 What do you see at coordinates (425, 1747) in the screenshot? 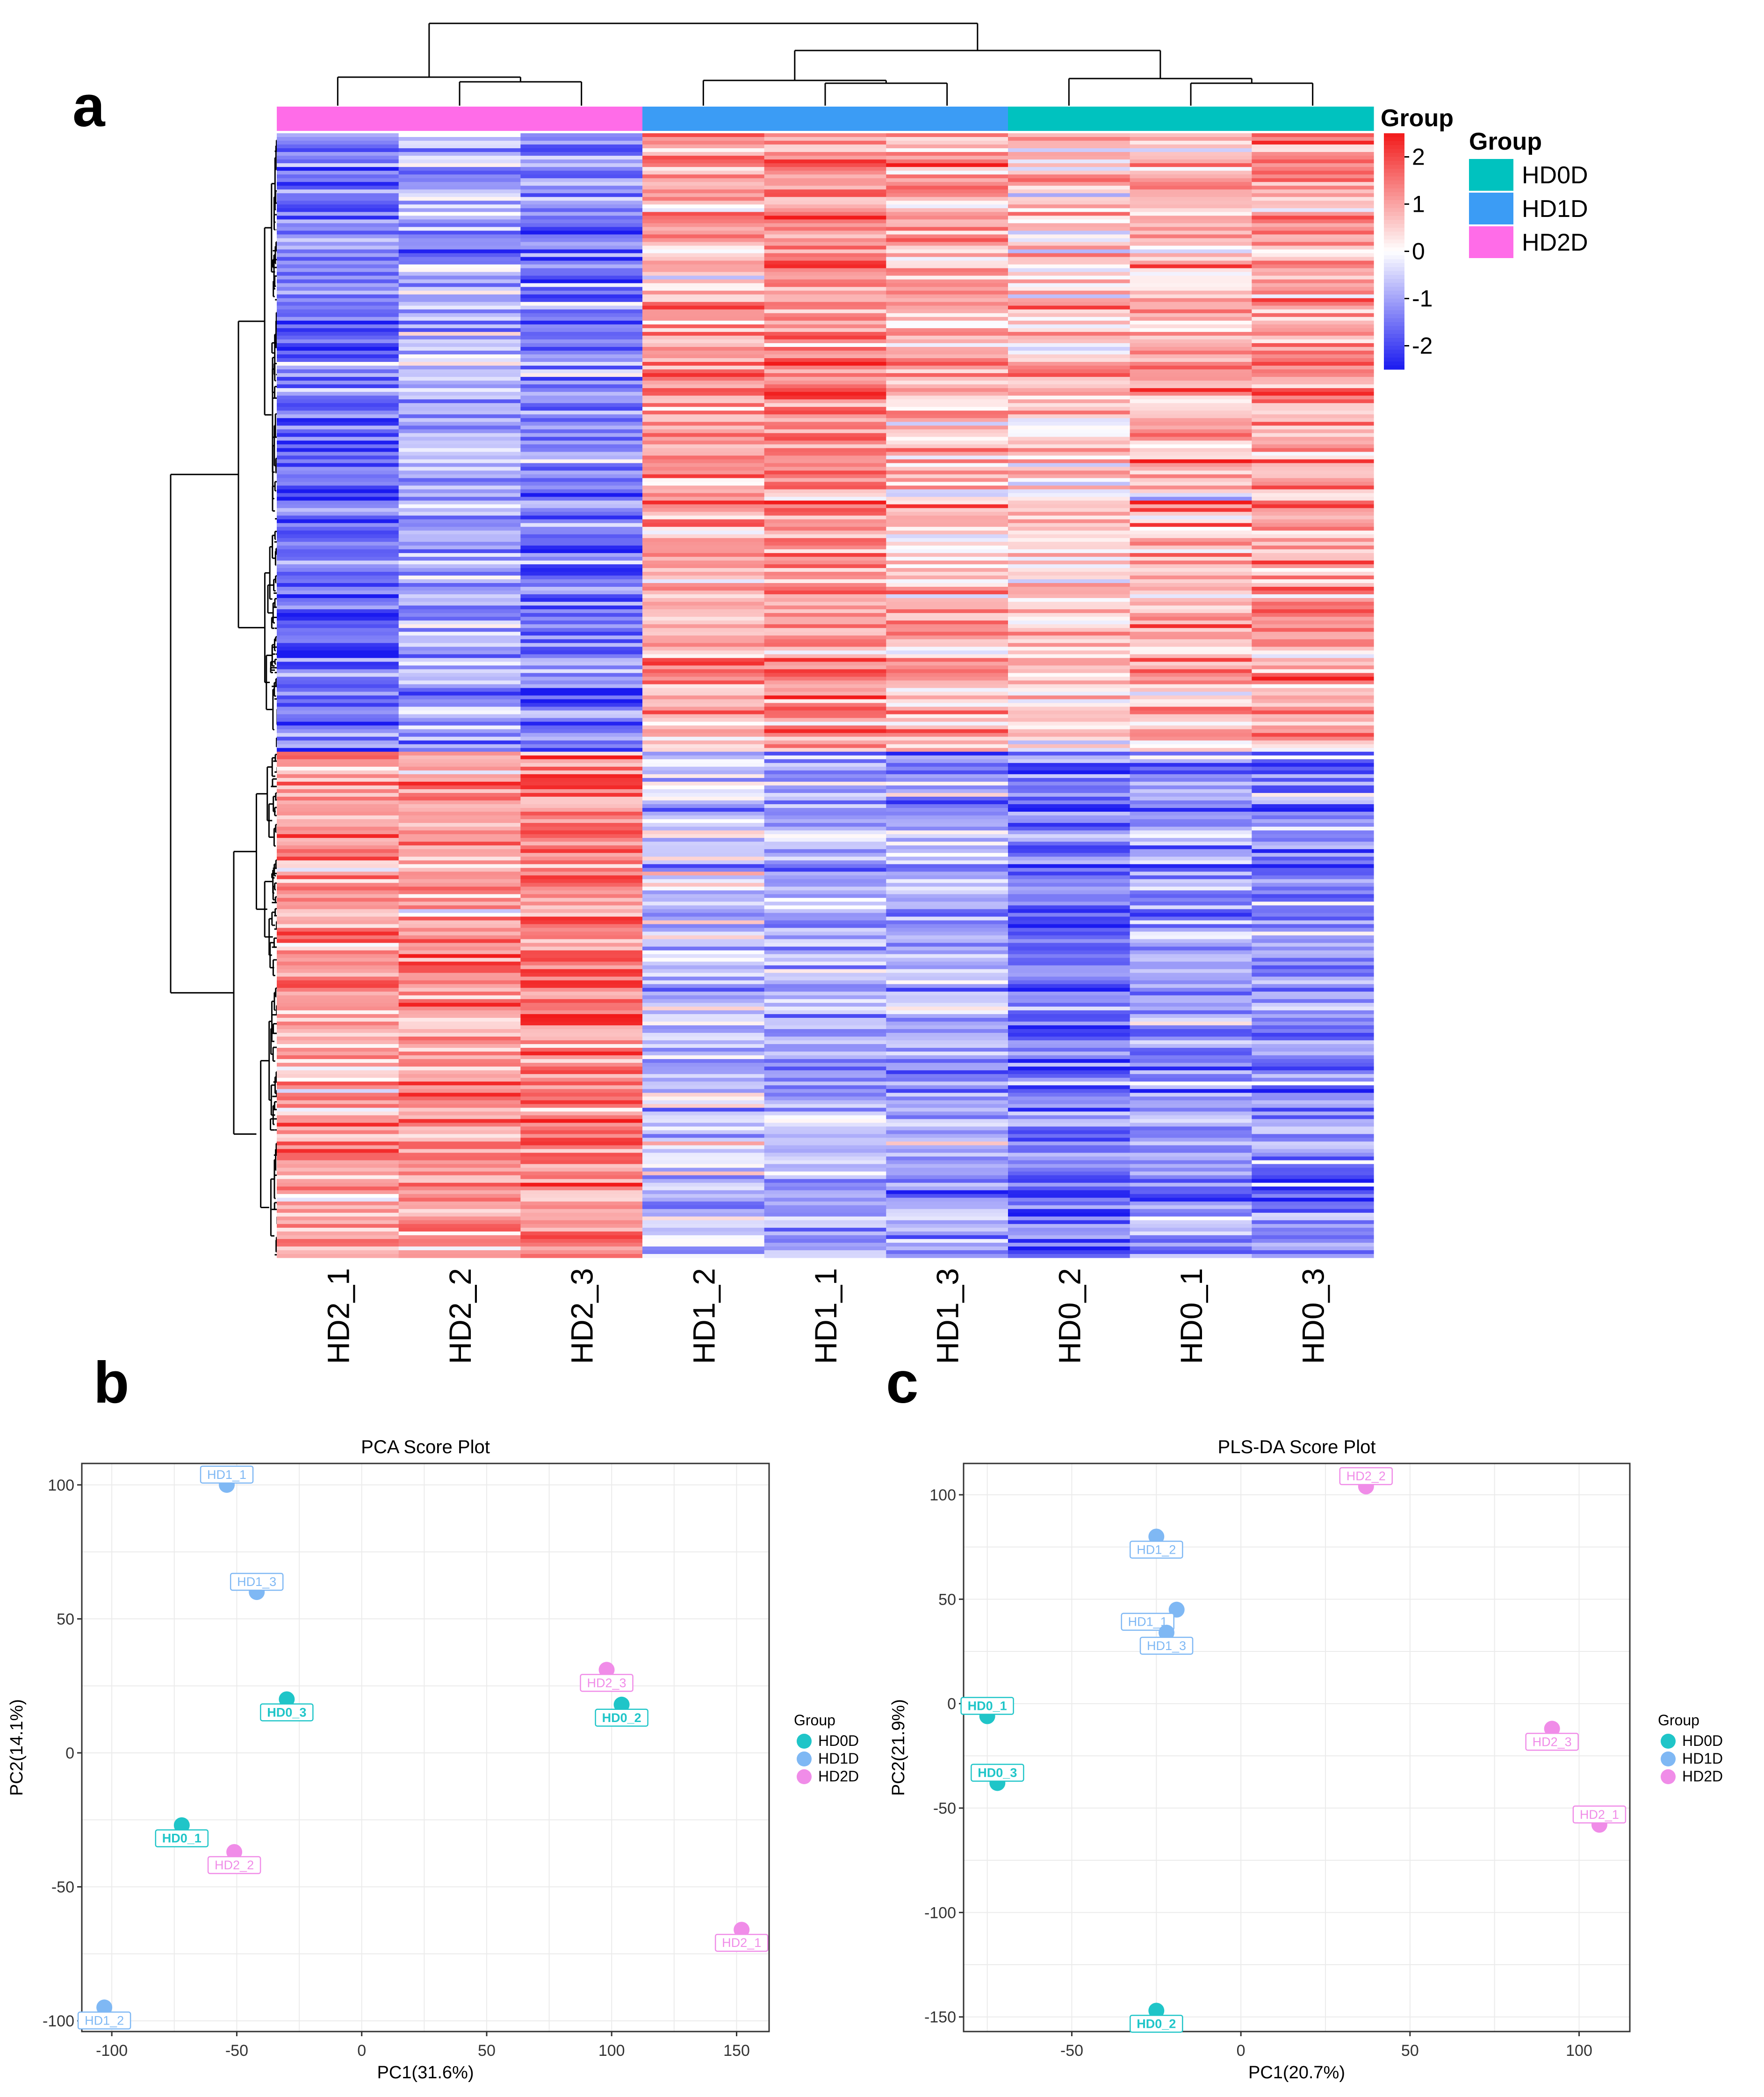
I see `plot-background` at bounding box center [425, 1747].